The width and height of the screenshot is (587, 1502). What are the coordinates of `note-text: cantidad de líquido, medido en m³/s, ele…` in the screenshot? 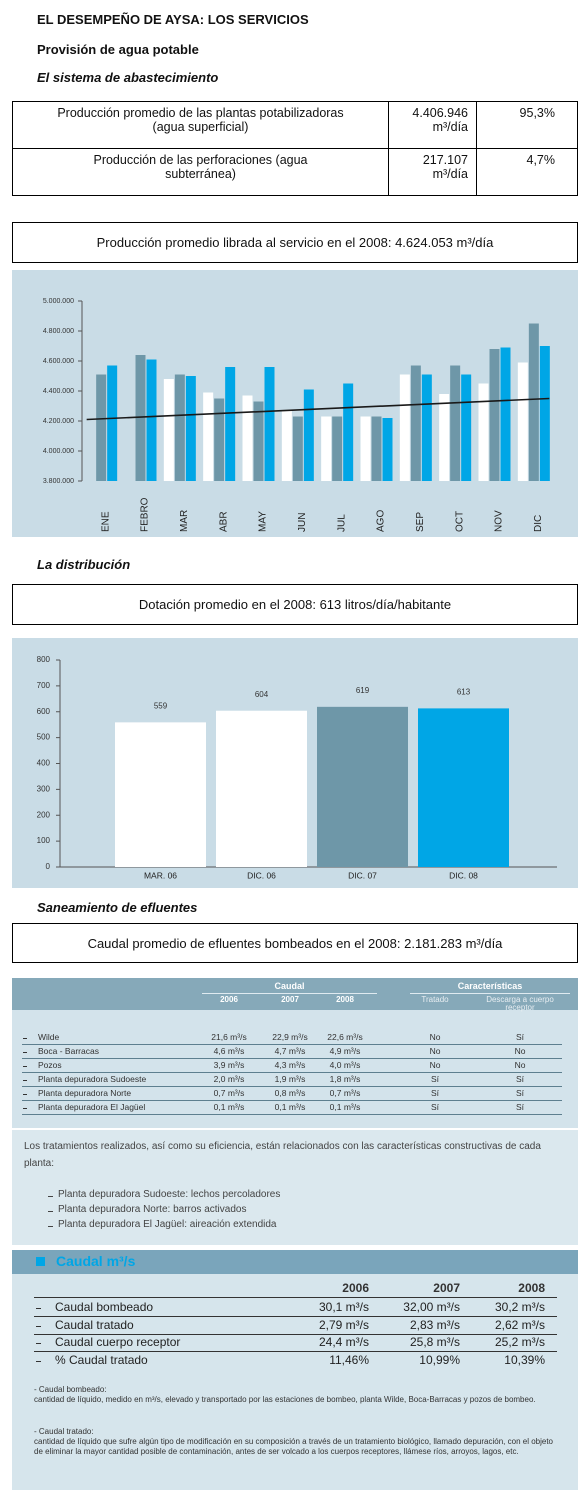 It's located at (285, 1399).